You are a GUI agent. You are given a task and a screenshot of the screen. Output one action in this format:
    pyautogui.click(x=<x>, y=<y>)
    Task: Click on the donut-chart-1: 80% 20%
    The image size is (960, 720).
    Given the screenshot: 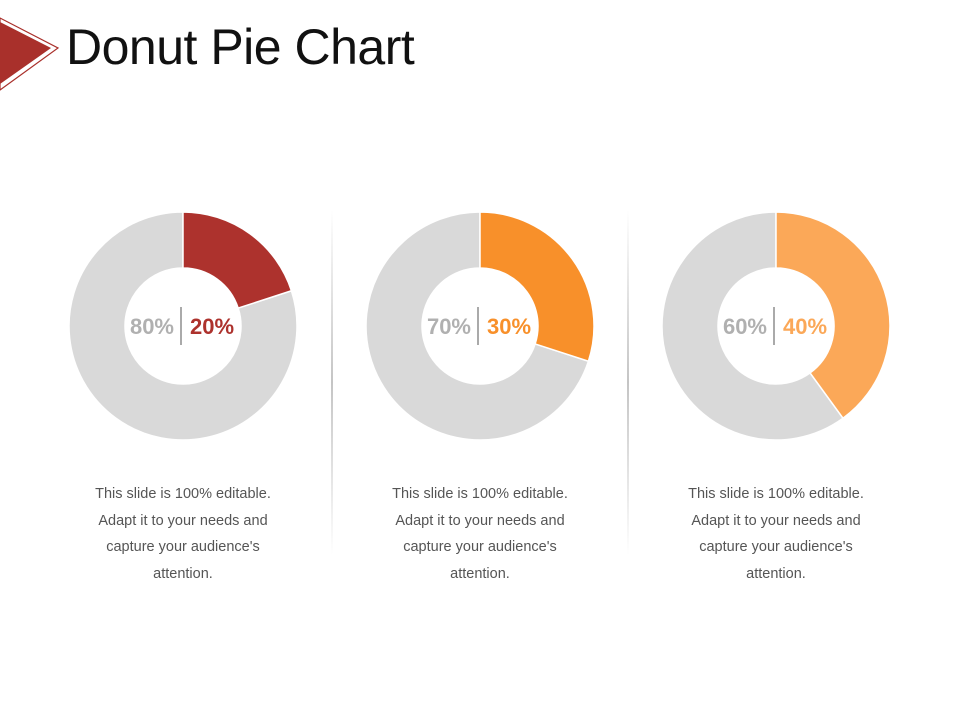 What is the action you would take?
    pyautogui.click(x=183, y=326)
    